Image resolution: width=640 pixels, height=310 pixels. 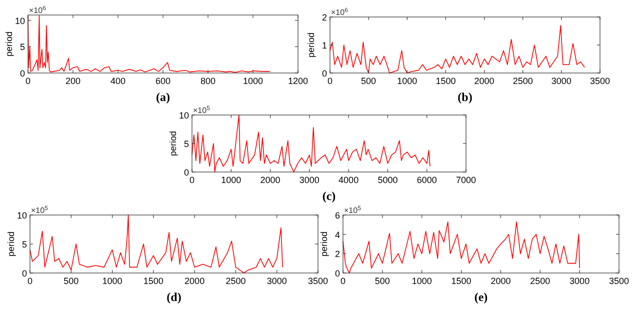 What do you see at coordinates (324, 45) in the screenshot?
I see `y-tick-label: 1` at bounding box center [324, 45].